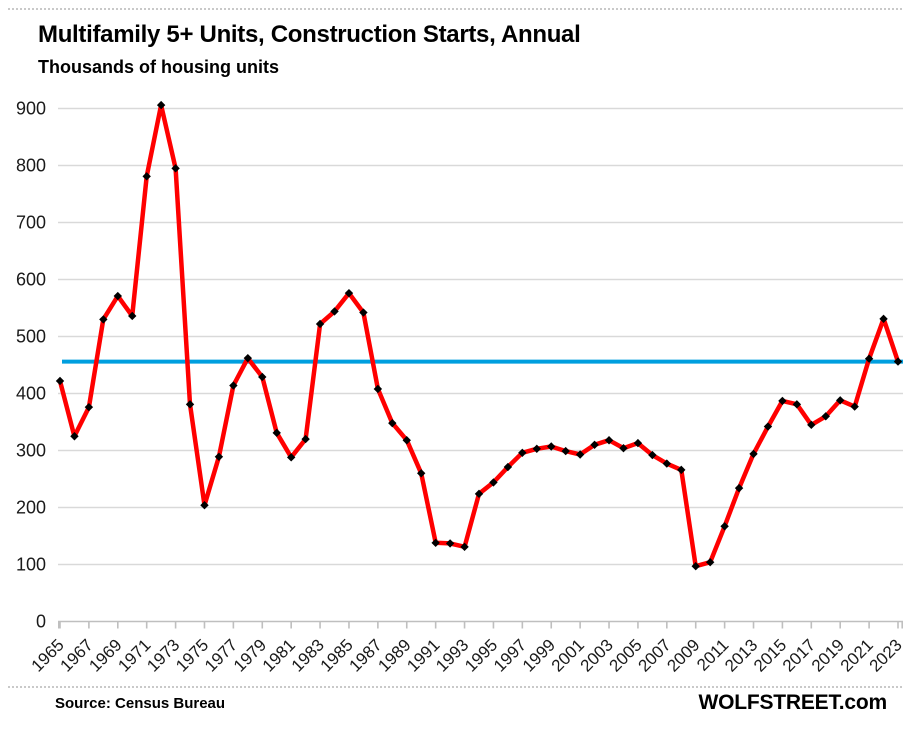  I want to click on y-axis-label: 500, so click(31, 337).